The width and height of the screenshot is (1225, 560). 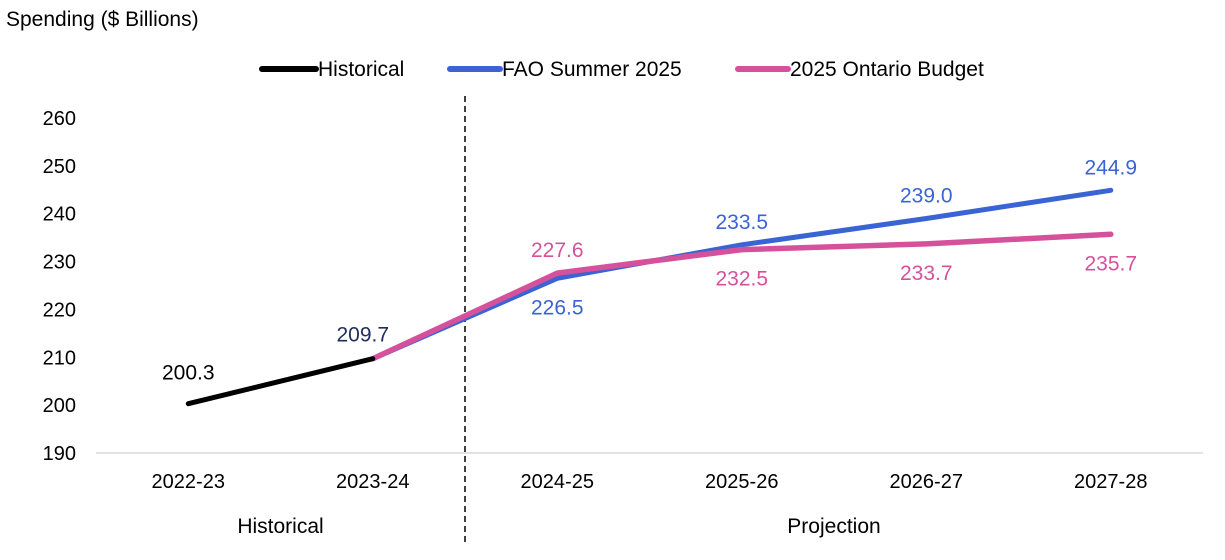 I want to click on series-line-2025-ontario-budget, so click(x=742, y=296).